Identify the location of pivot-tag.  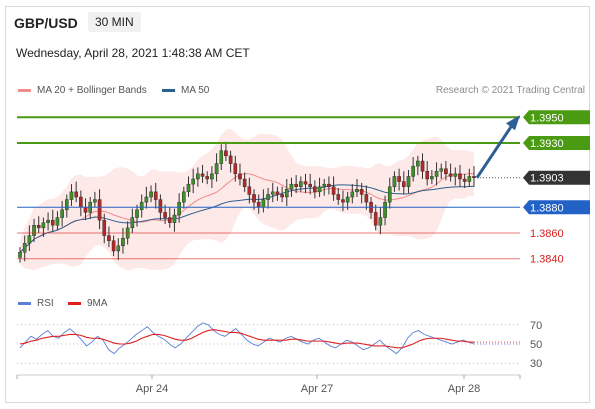
(556, 207).